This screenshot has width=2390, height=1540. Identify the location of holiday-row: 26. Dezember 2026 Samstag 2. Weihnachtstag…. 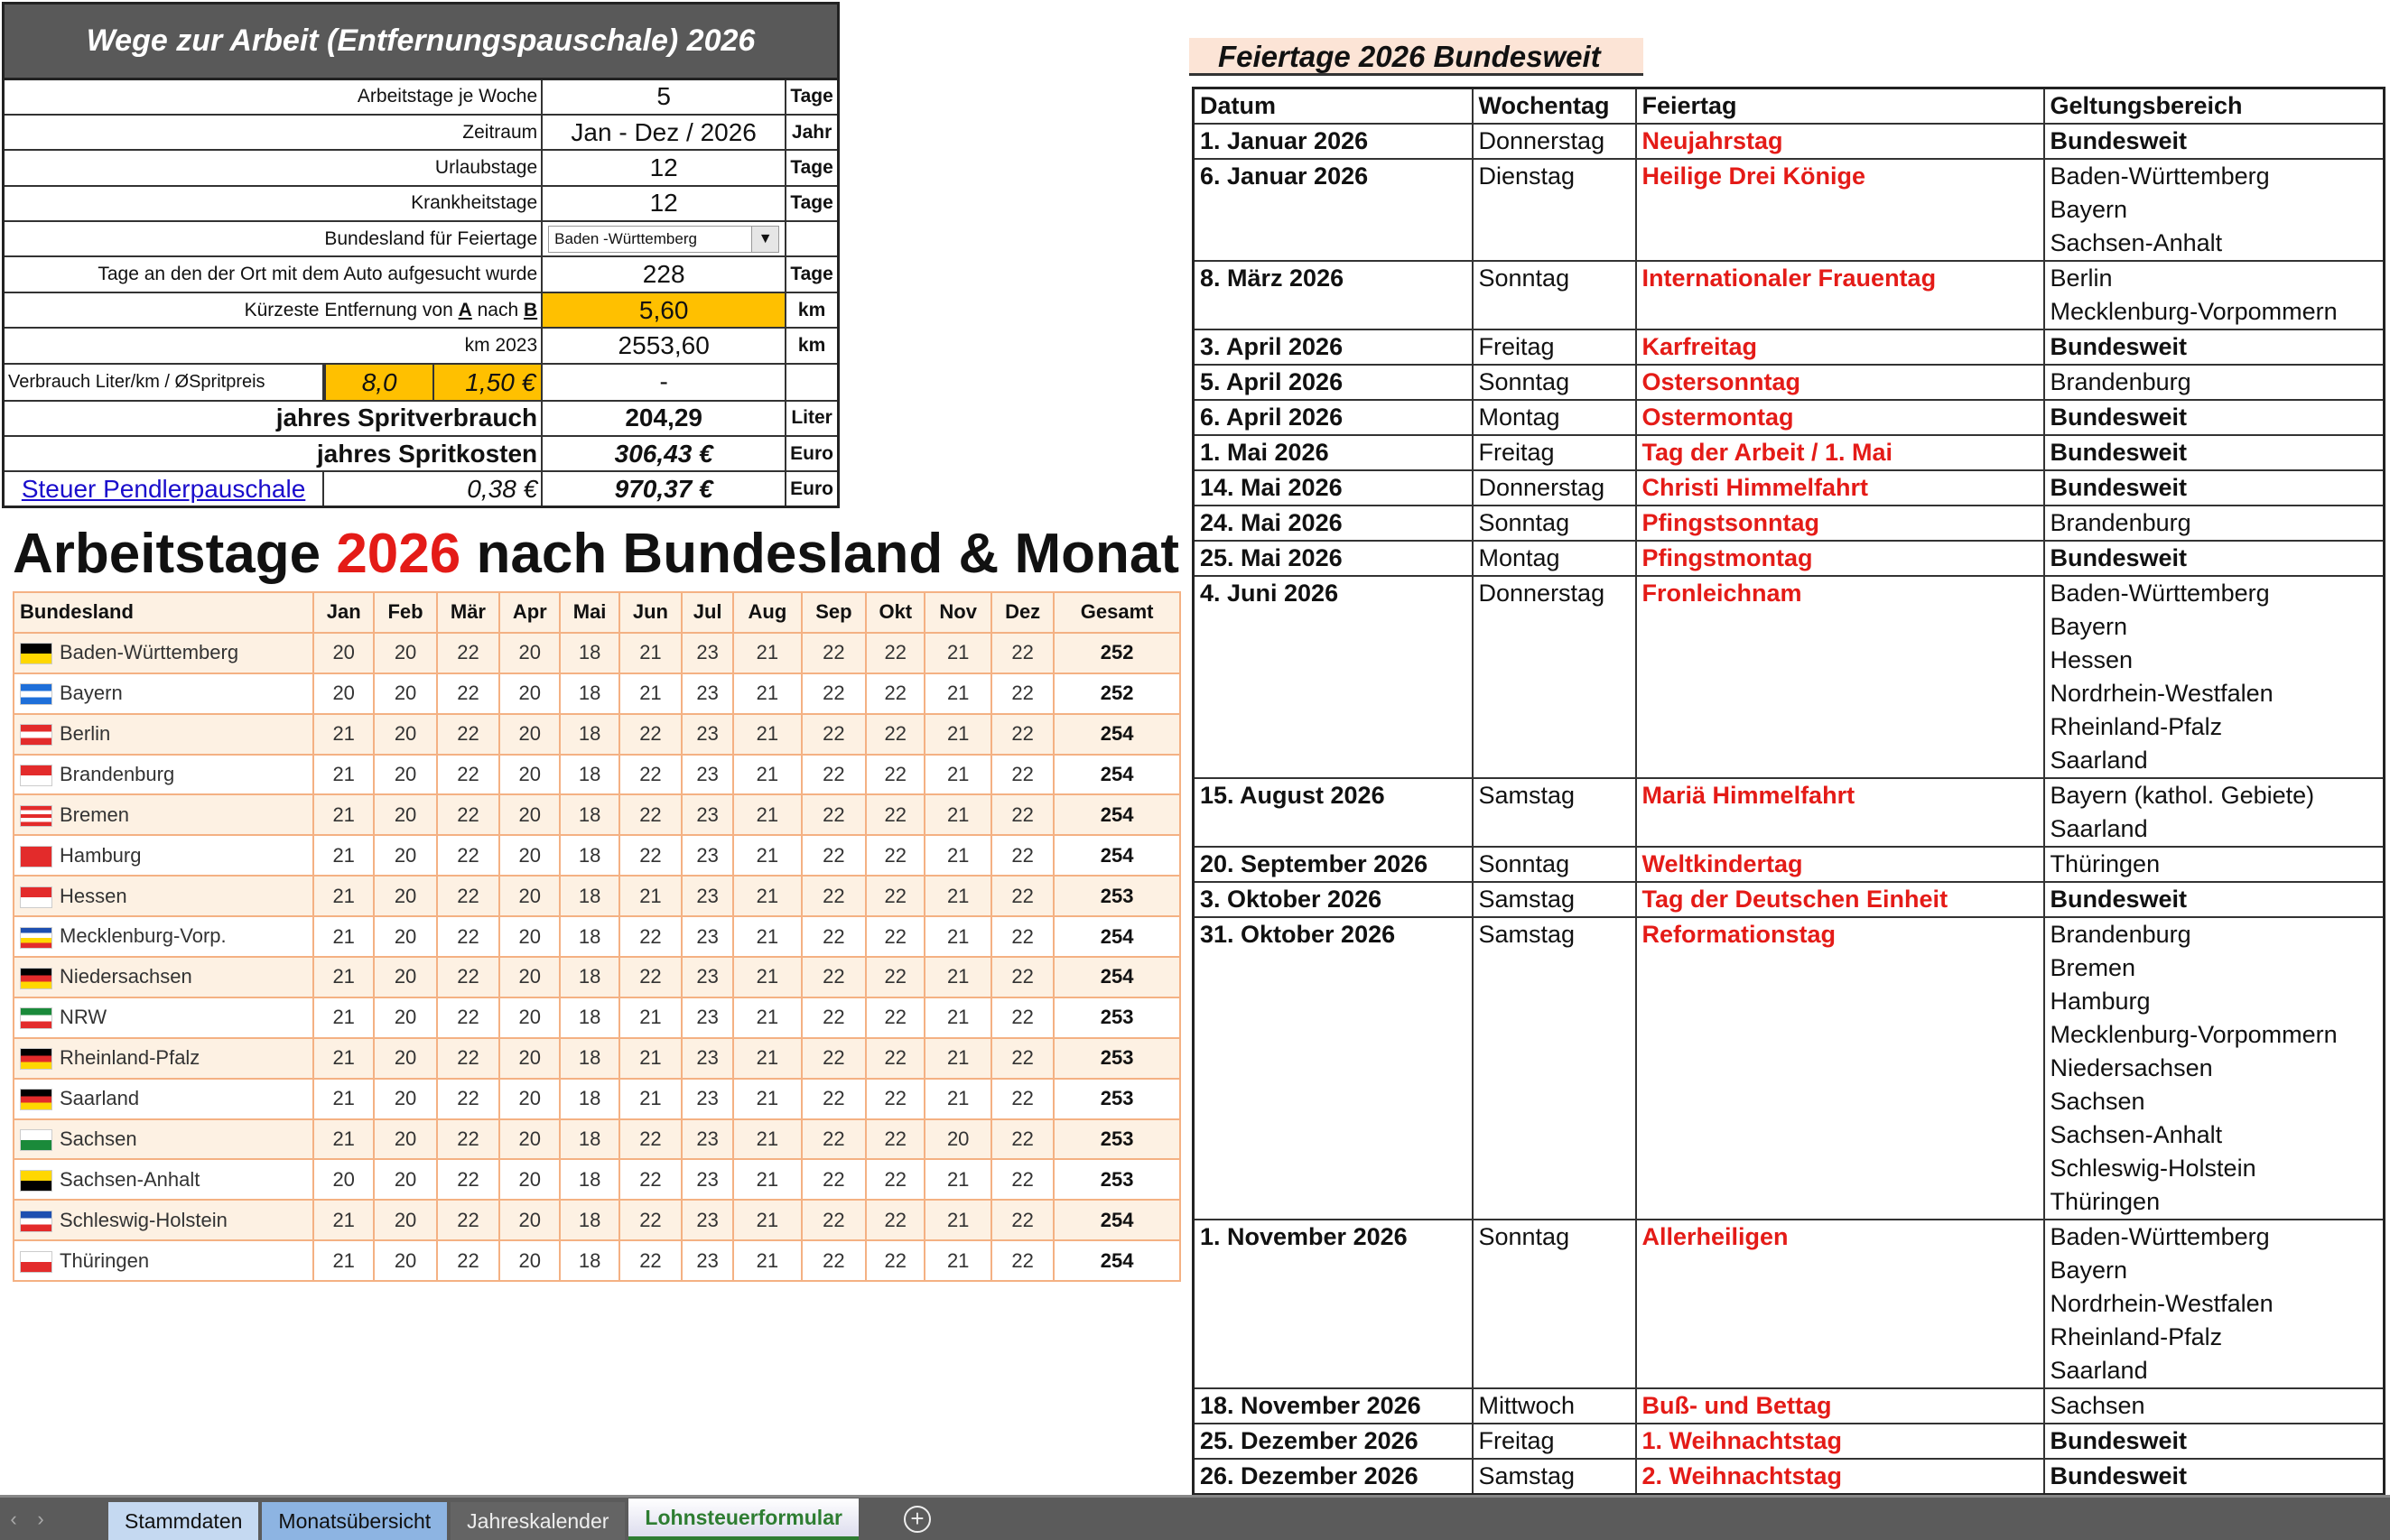
(1789, 1477).